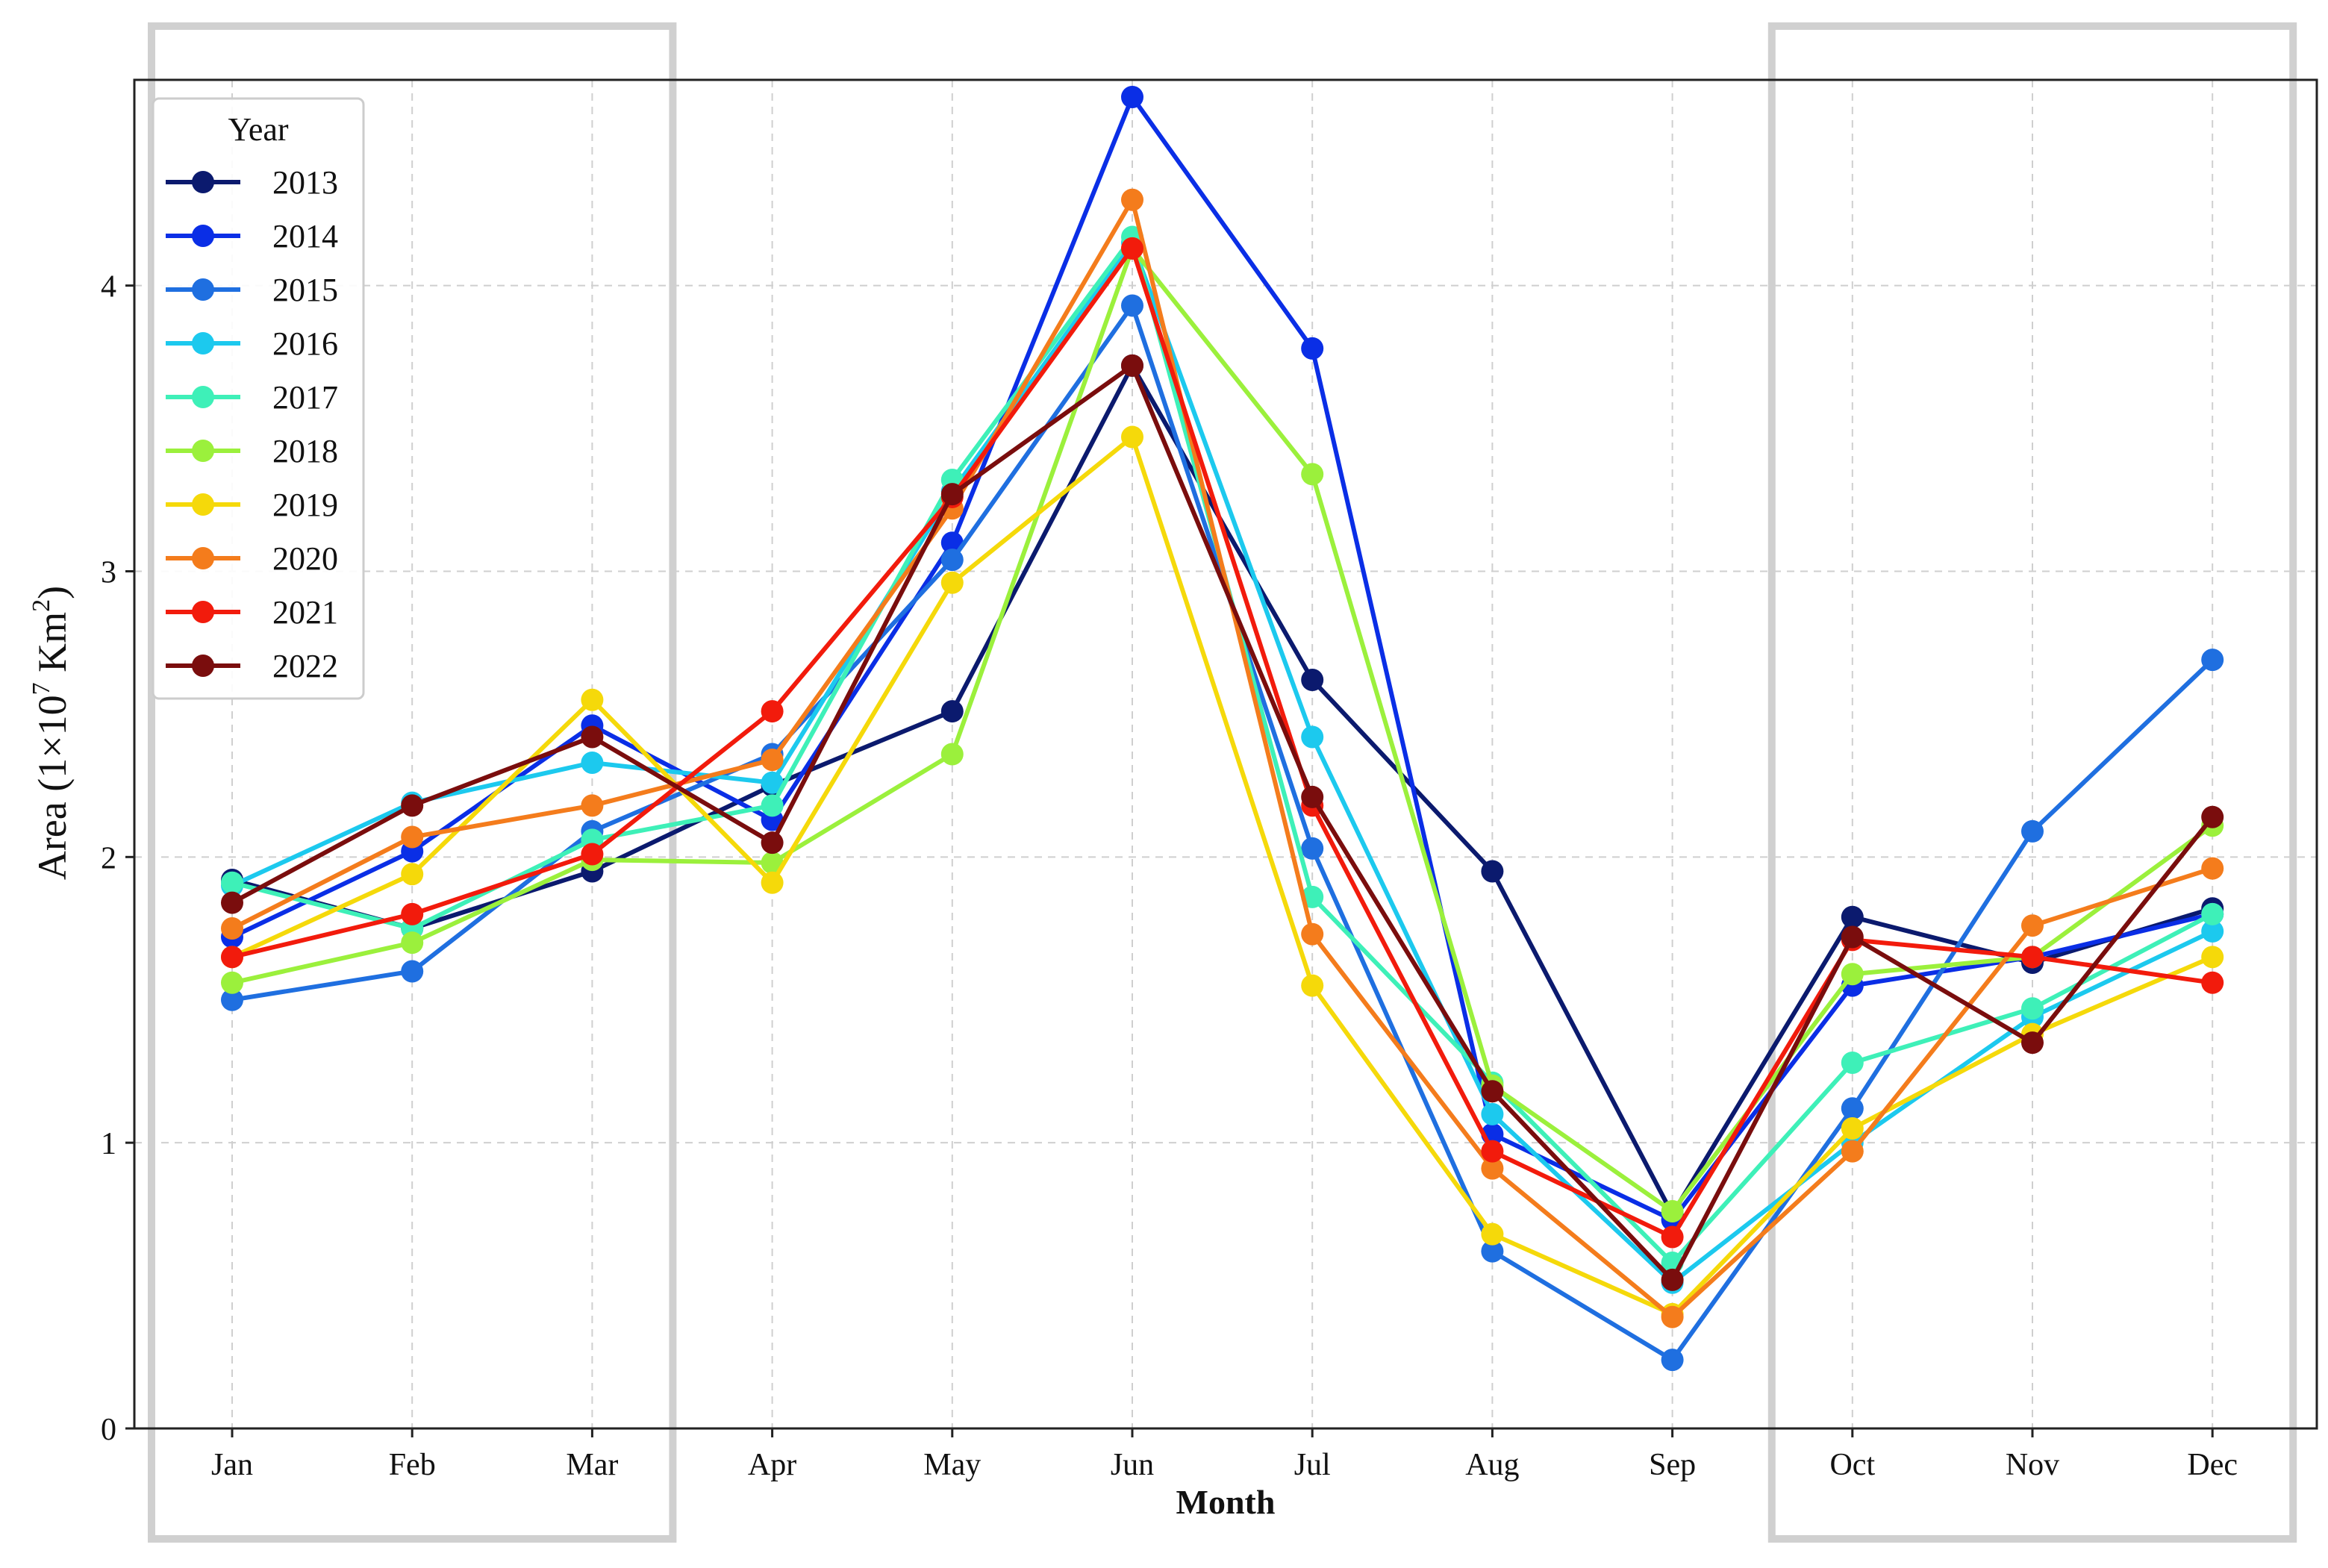  What do you see at coordinates (1132, 200) in the screenshot?
I see `data-point-2020-Jun` at bounding box center [1132, 200].